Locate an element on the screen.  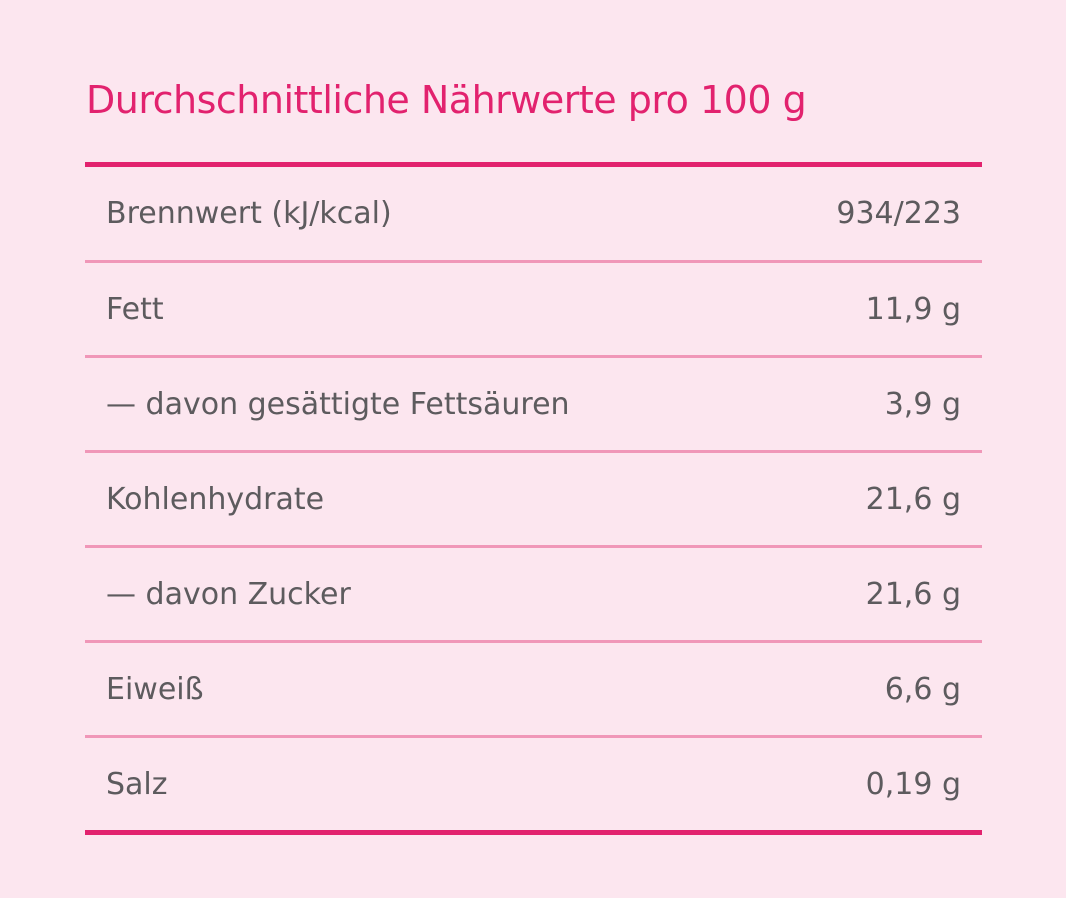
nutrient: — davon Zucker is located at coordinates (228, 594).